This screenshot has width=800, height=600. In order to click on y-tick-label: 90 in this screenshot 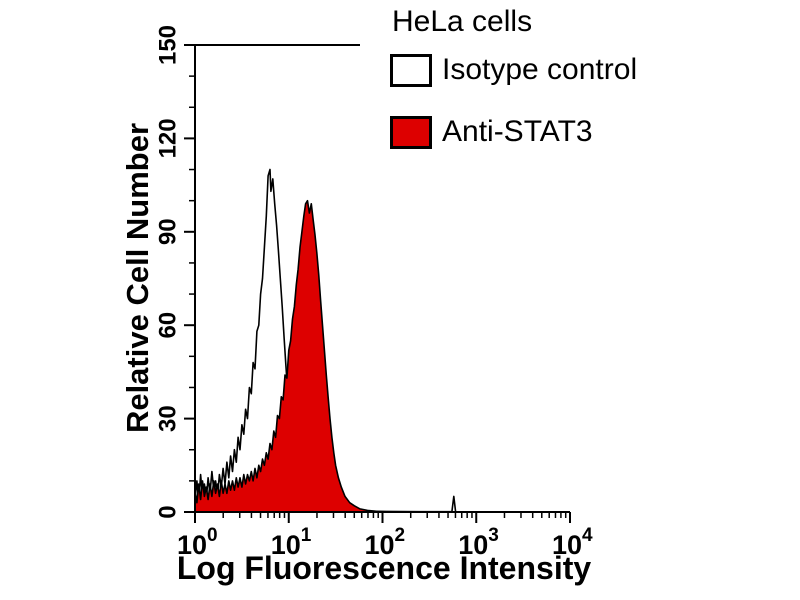, I will do `click(167, 231)`.